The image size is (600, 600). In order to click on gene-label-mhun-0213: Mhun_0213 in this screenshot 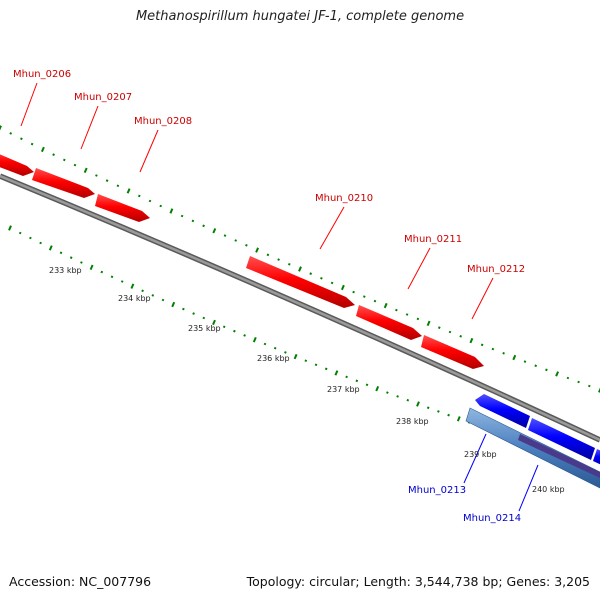, I will do `click(437, 490)`.